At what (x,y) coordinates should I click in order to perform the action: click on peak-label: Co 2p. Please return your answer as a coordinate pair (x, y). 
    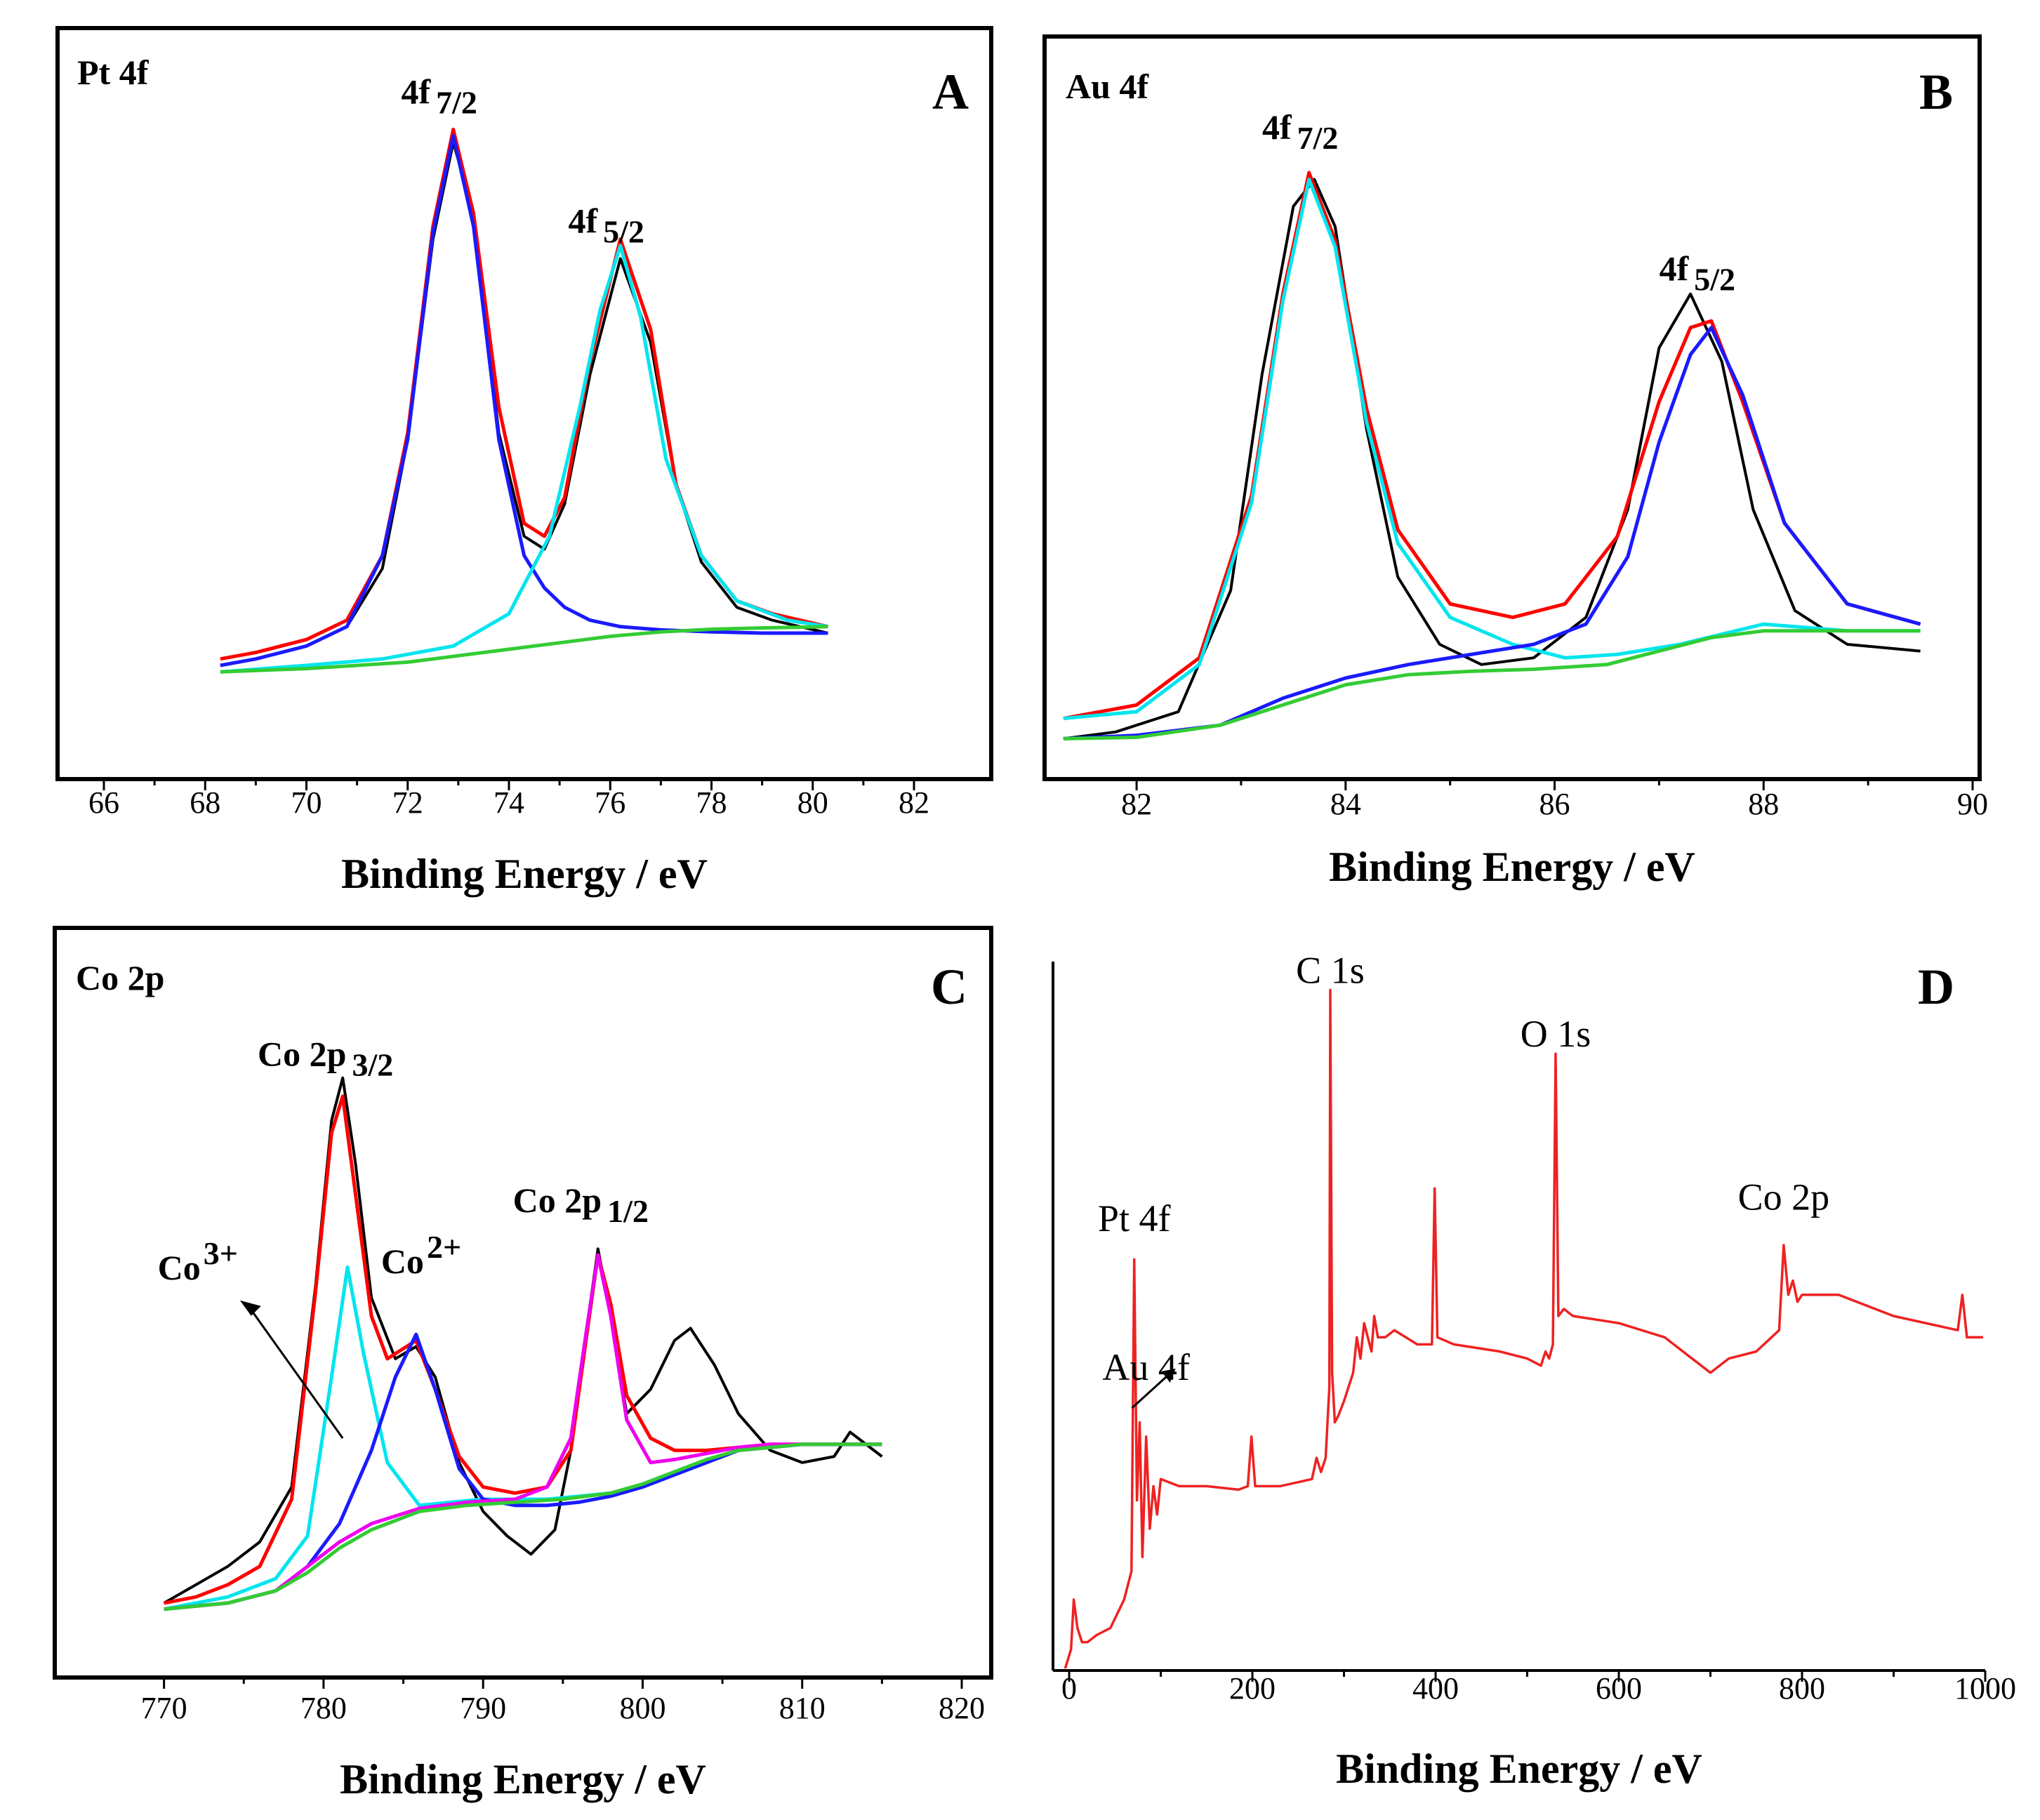
    Looking at the image, I should click on (1784, 1197).